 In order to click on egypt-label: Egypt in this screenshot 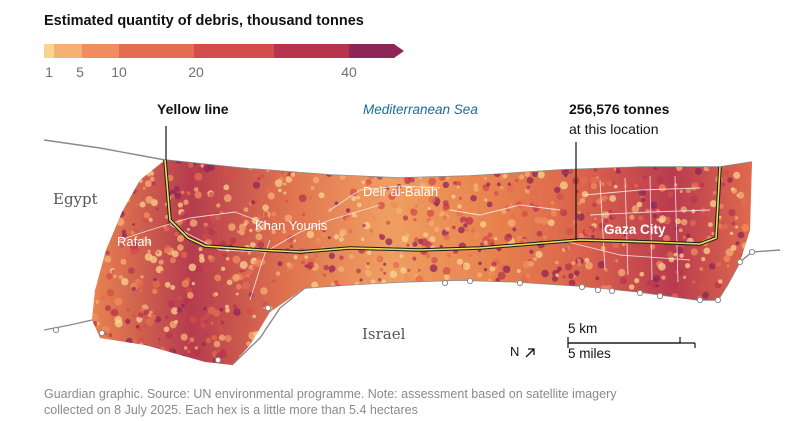, I will do `click(75, 199)`.